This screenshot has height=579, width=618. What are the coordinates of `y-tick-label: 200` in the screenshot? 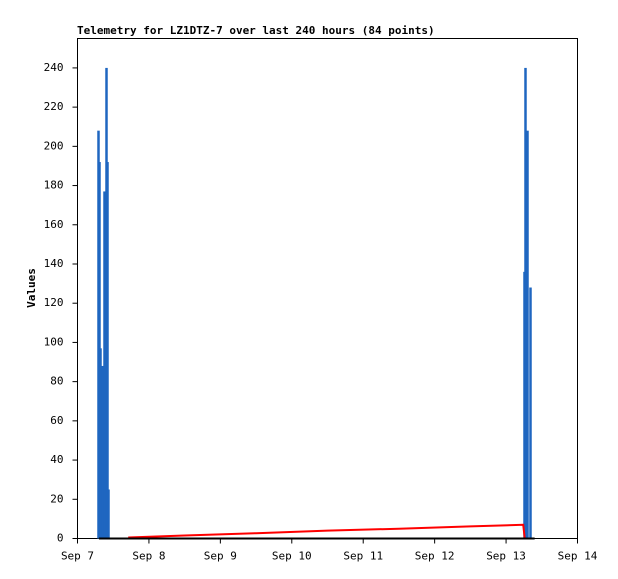 It's located at (54, 145).